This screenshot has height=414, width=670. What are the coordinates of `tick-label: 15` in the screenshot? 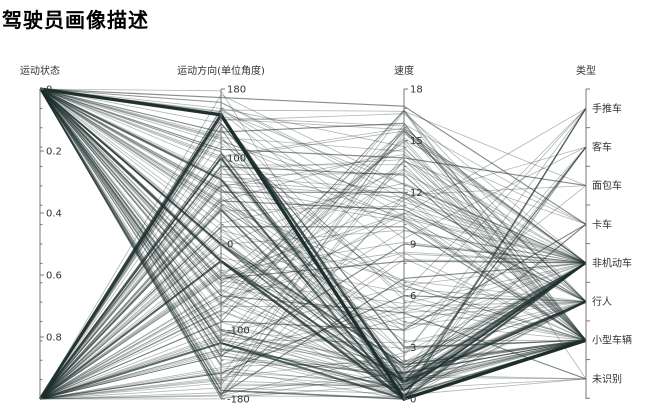 It's located at (416, 141).